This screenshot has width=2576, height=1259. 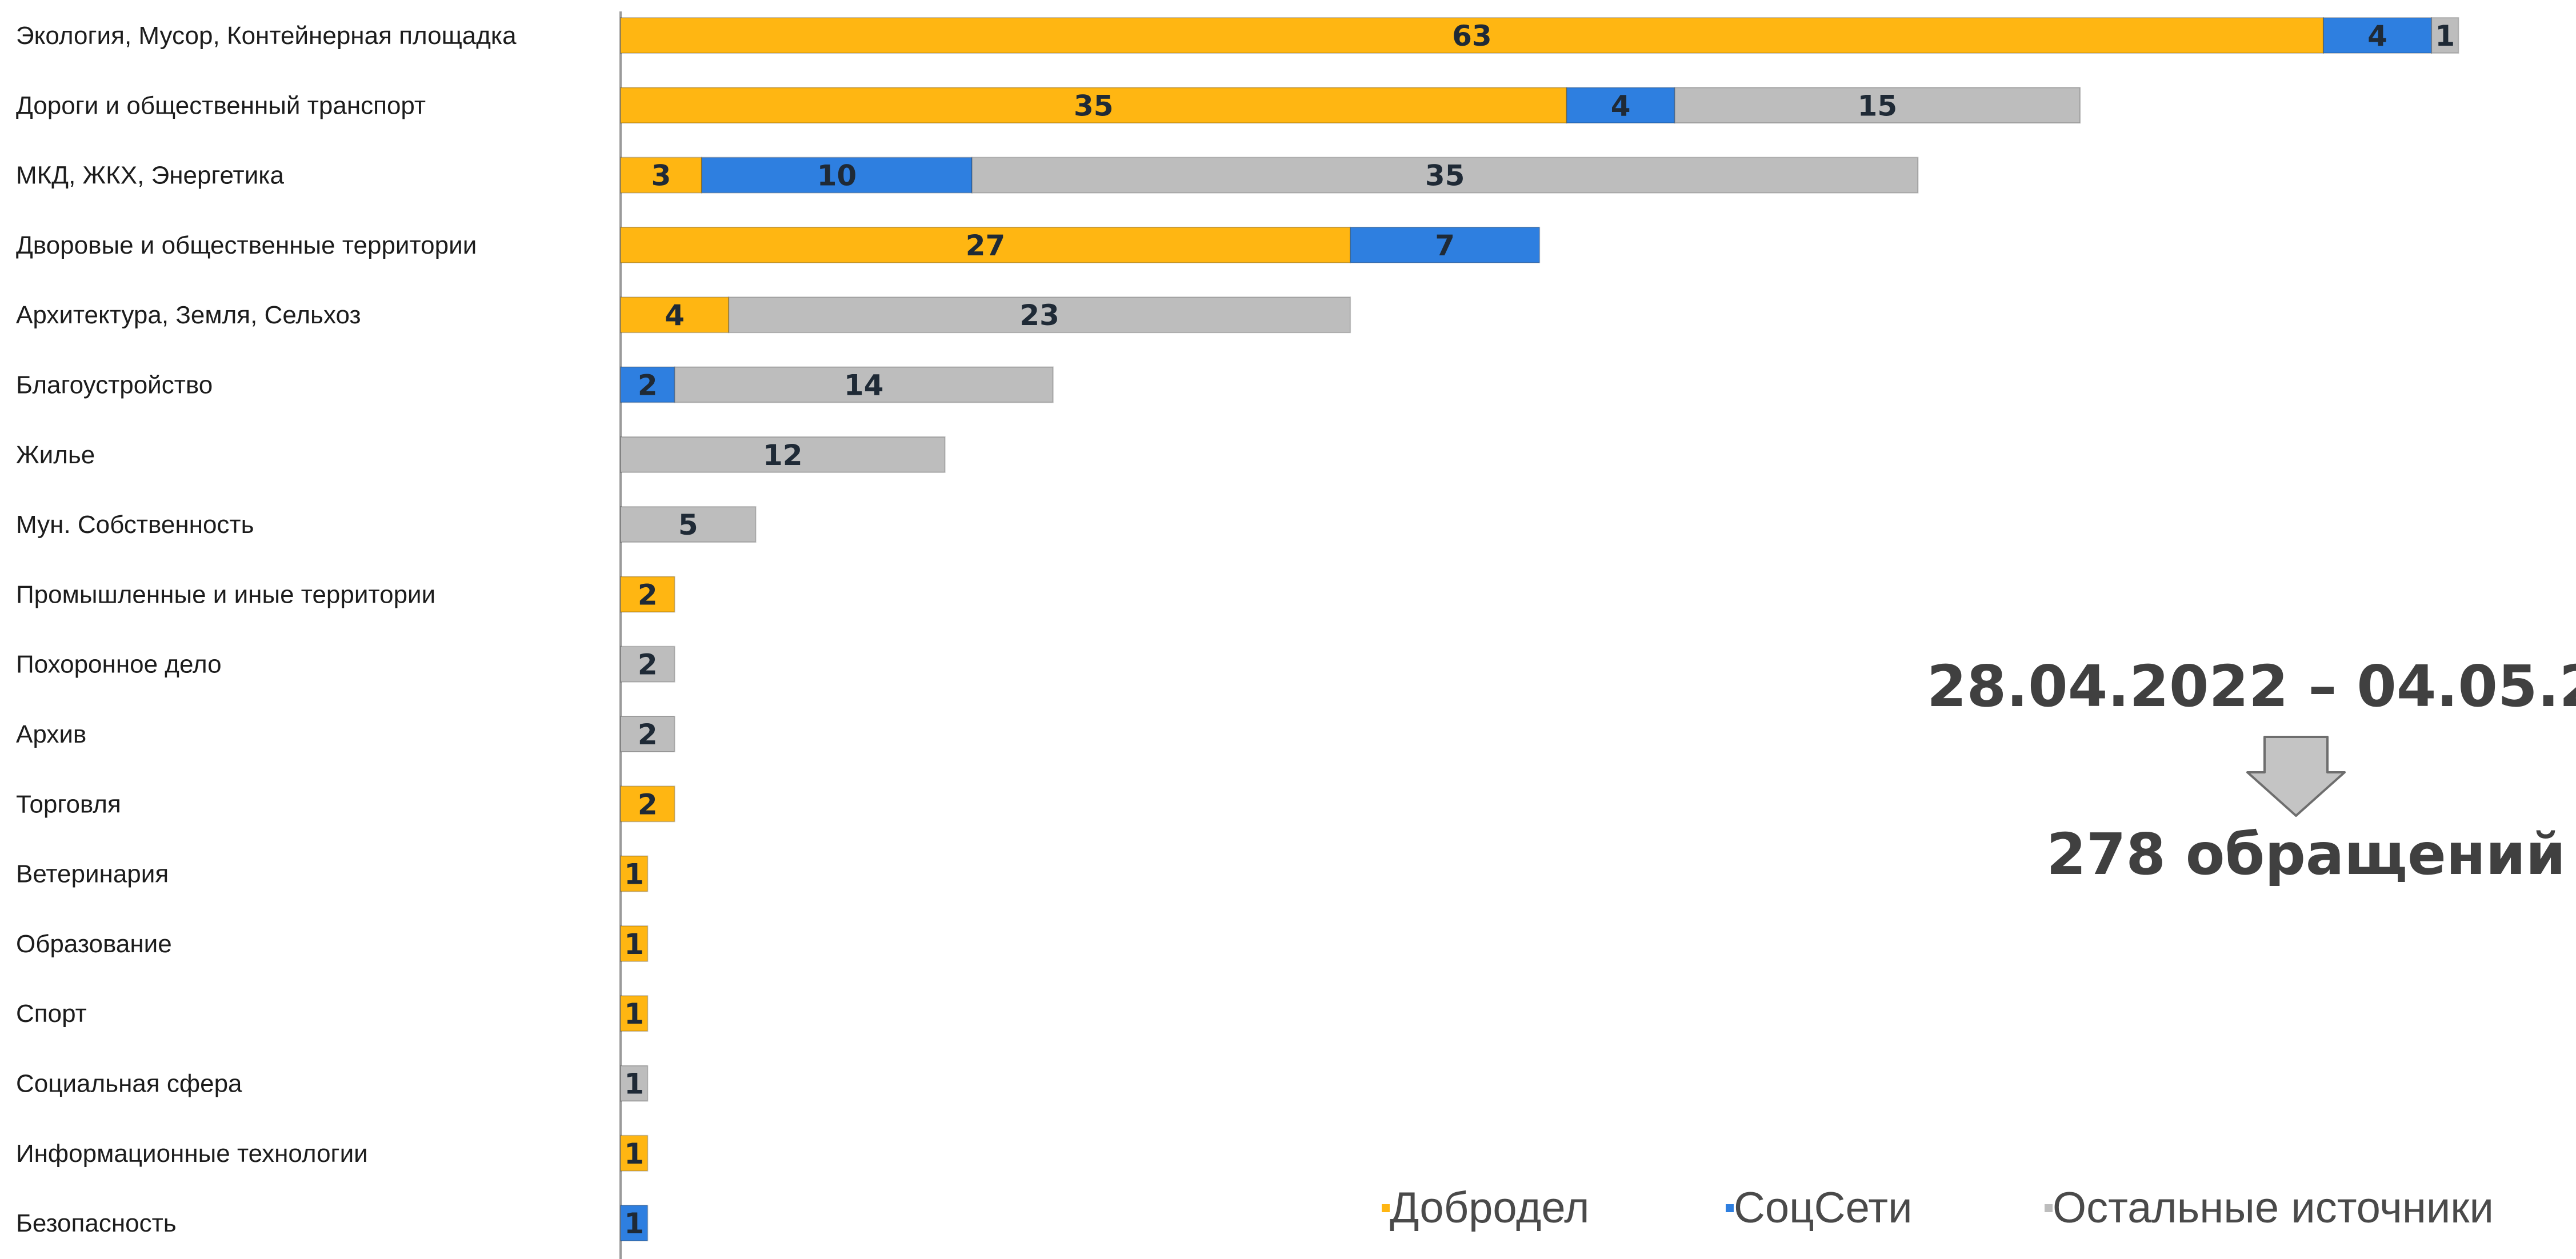 What do you see at coordinates (2251, 687) in the screenshot?
I see `period-text: 28.04.2022 – 04.05.2022` at bounding box center [2251, 687].